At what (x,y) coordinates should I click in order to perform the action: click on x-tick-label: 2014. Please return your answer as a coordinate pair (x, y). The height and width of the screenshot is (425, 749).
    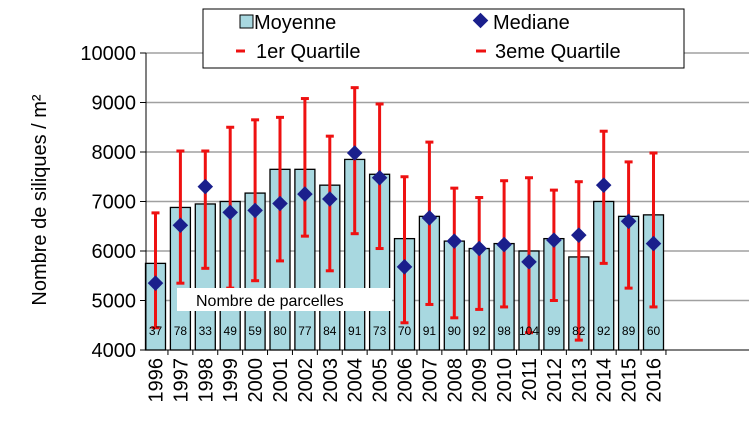
    Looking at the image, I should click on (605, 380).